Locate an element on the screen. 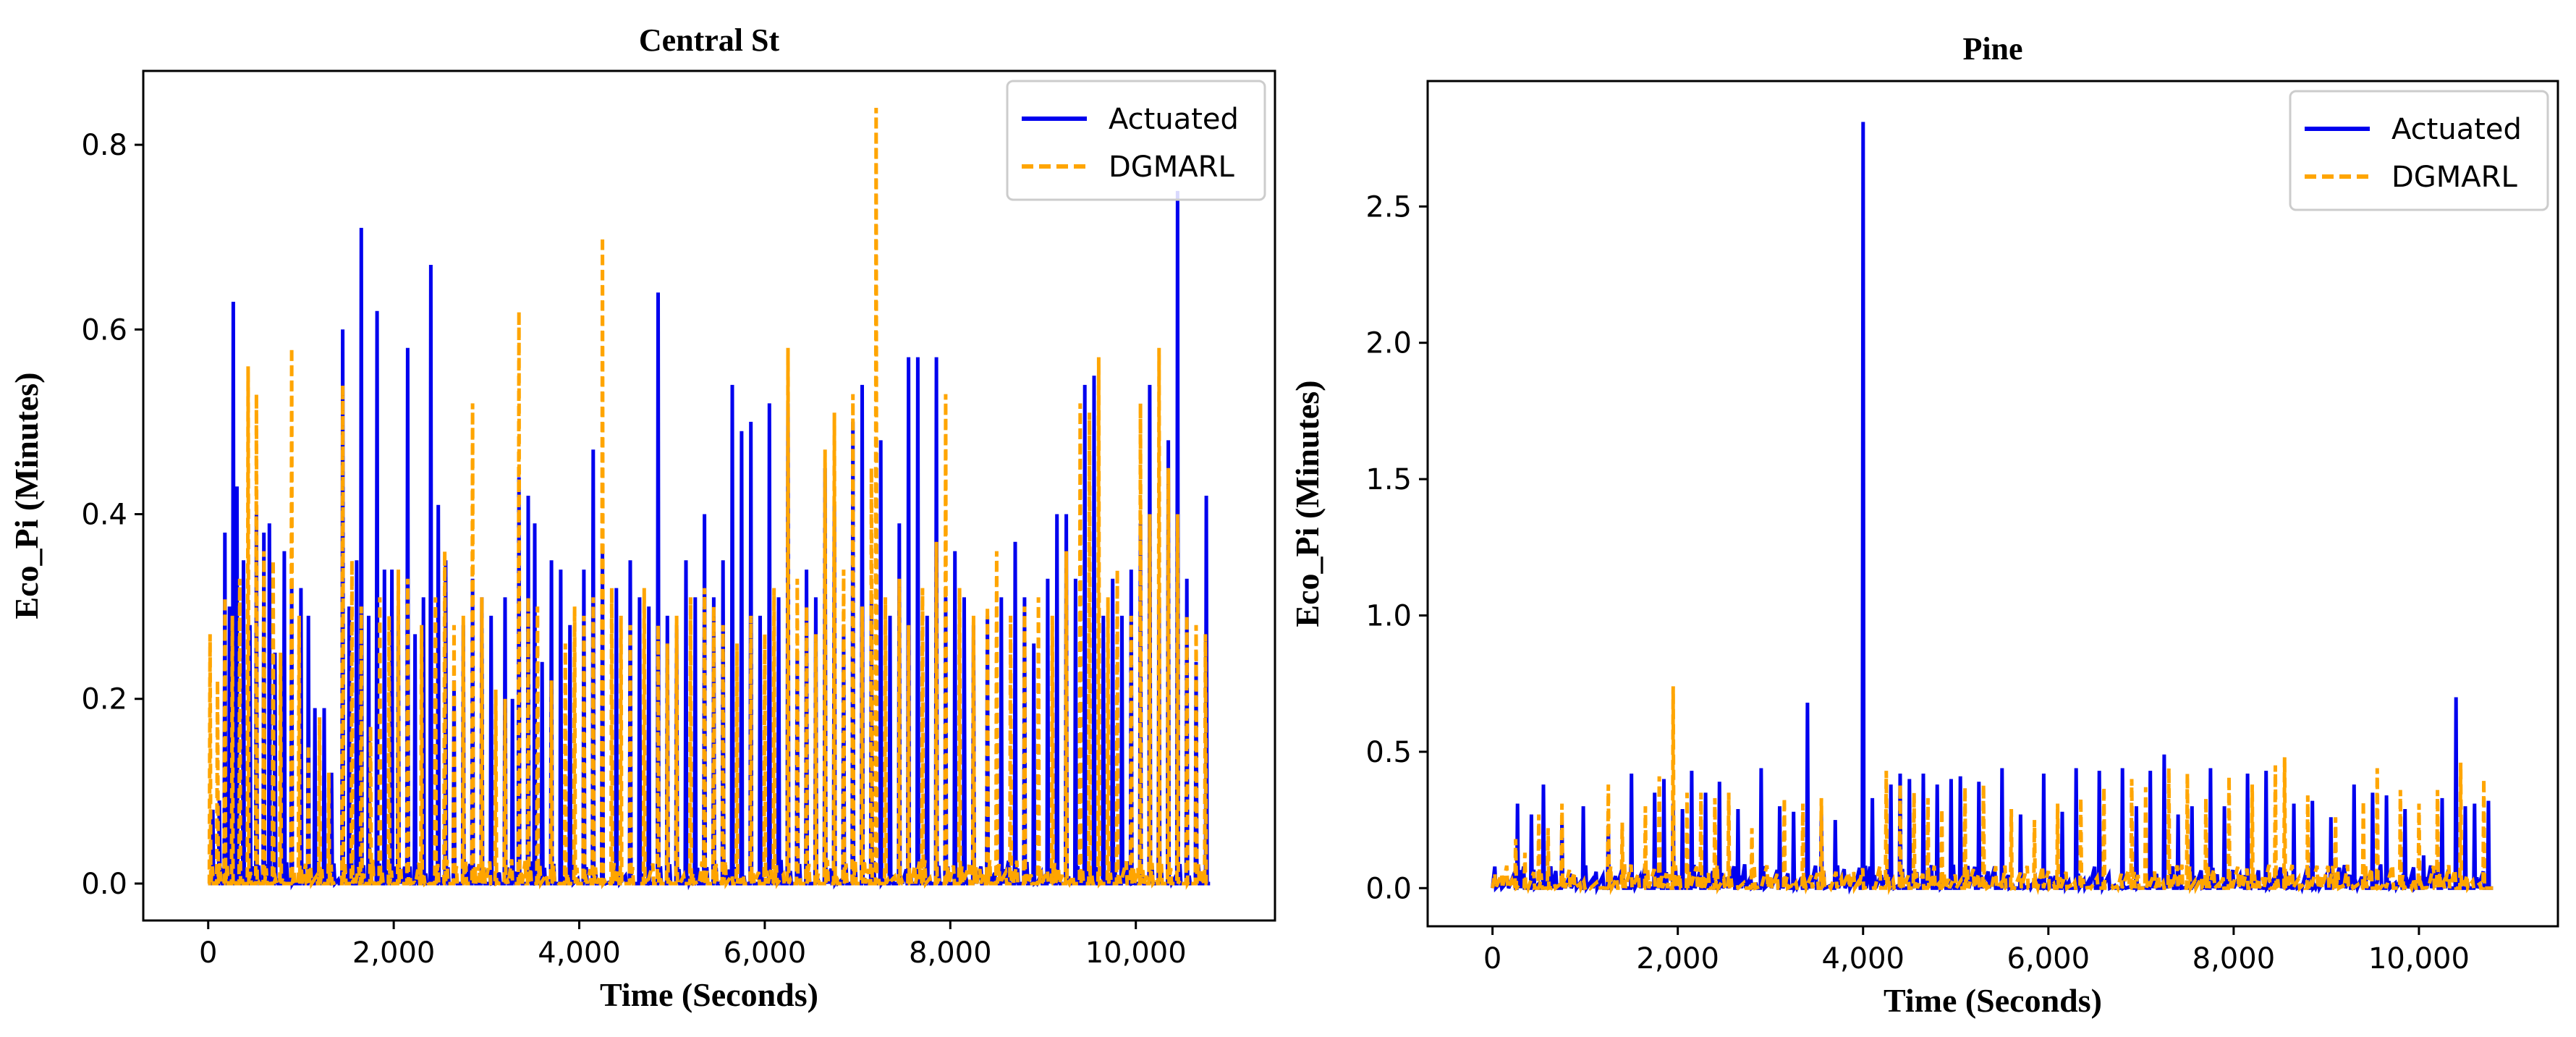  chart-title: Pine is located at coordinates (1992, 49).